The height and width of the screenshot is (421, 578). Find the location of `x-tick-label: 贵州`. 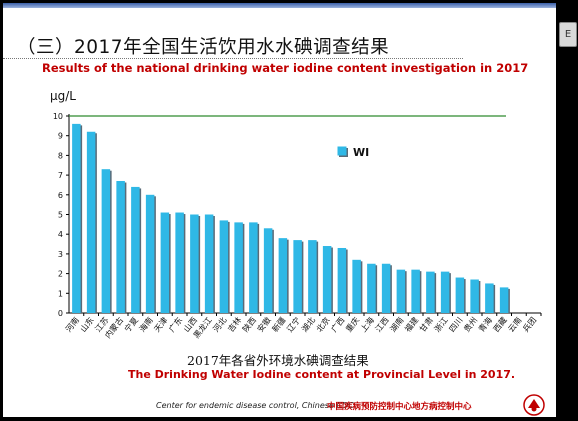

x-tick-label: 贵州 is located at coordinates (470, 324).